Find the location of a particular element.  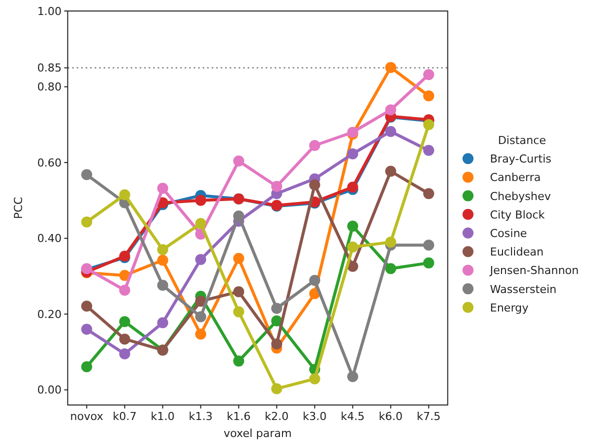

x-tick-label: novox is located at coordinates (87, 416).